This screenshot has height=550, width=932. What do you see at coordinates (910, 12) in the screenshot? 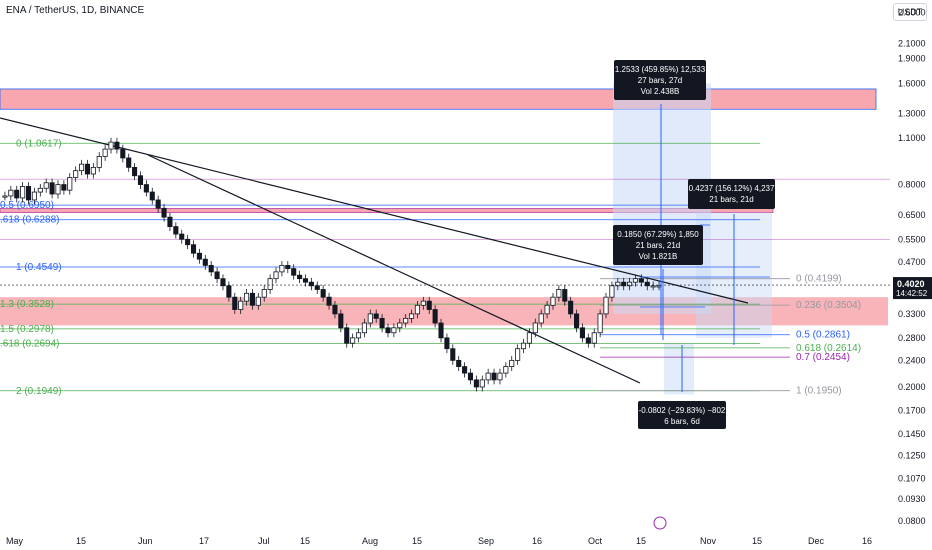
I see `currency-button: USDT` at bounding box center [910, 12].